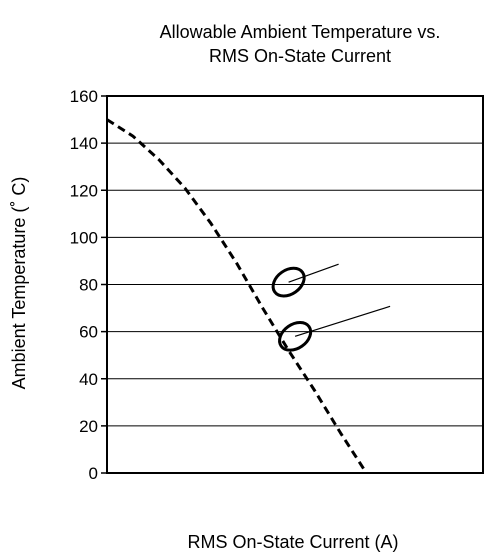 The image size is (485, 554). I want to click on annotations, so click(331, 307).